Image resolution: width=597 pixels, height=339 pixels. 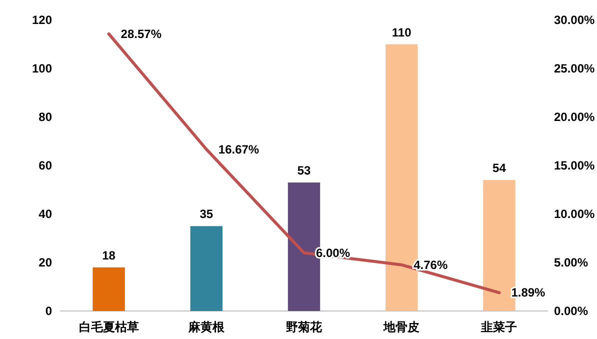 I want to click on y-tick-label: 80, so click(x=45, y=117).